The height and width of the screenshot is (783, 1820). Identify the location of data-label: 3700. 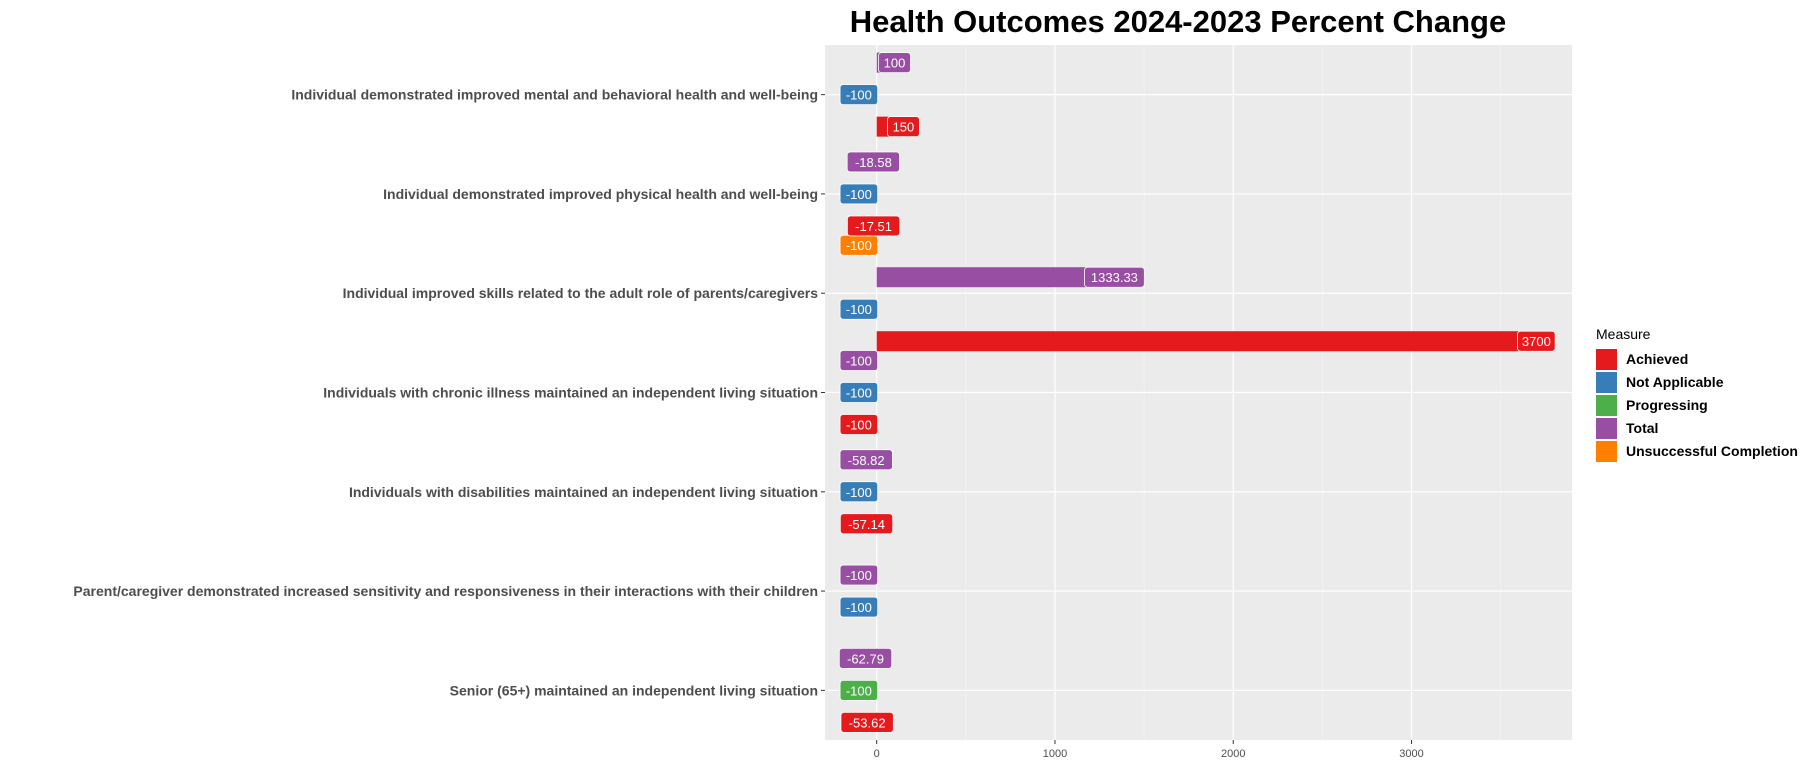
(1536, 341).